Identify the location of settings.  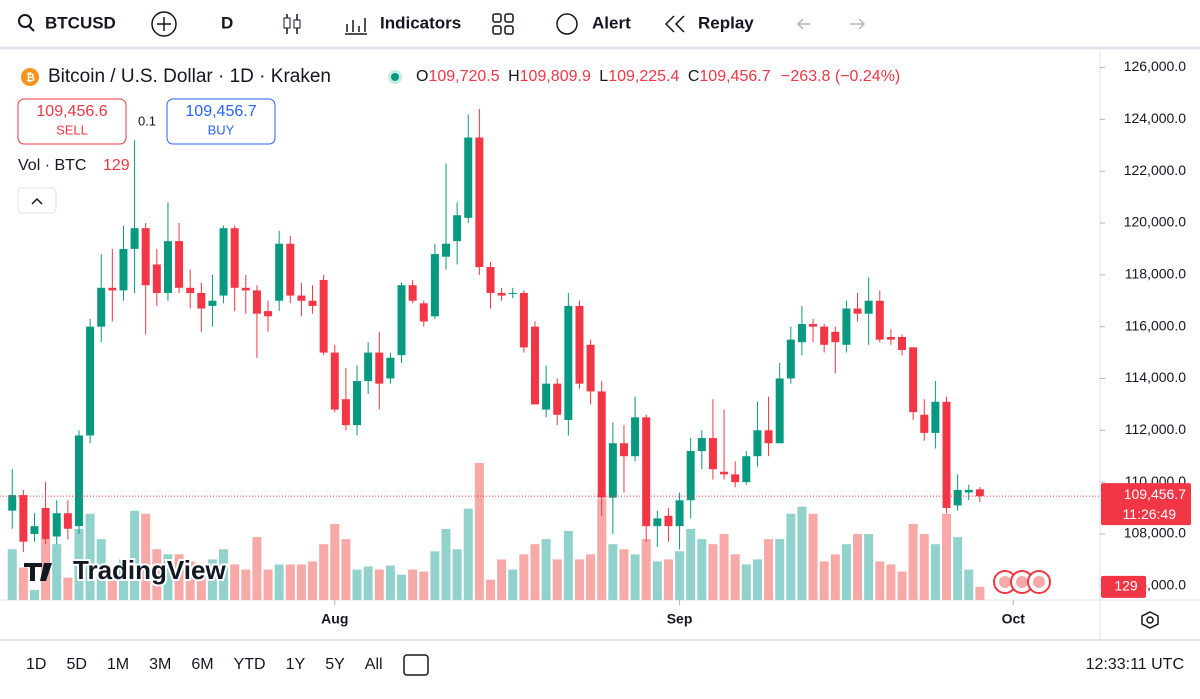
(1150, 620).